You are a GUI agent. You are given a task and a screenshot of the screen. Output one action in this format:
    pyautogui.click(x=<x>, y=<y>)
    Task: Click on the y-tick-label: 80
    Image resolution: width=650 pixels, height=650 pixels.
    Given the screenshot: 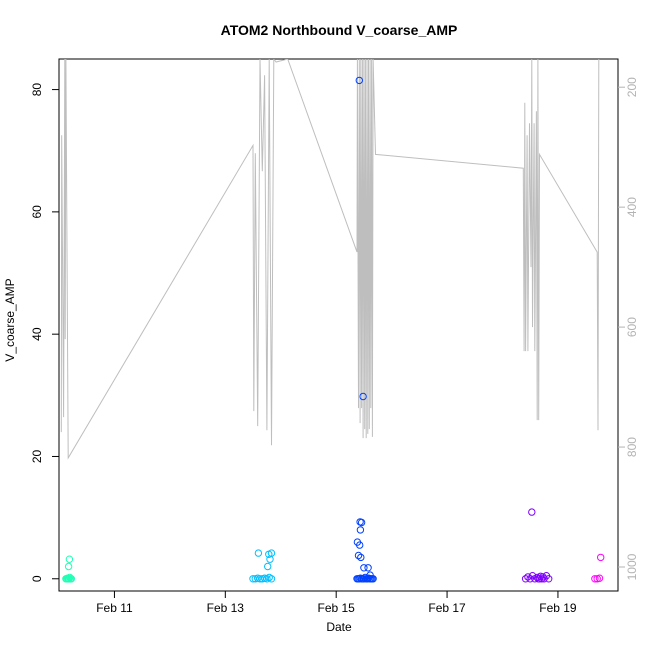 What is the action you would take?
    pyautogui.click(x=37, y=90)
    